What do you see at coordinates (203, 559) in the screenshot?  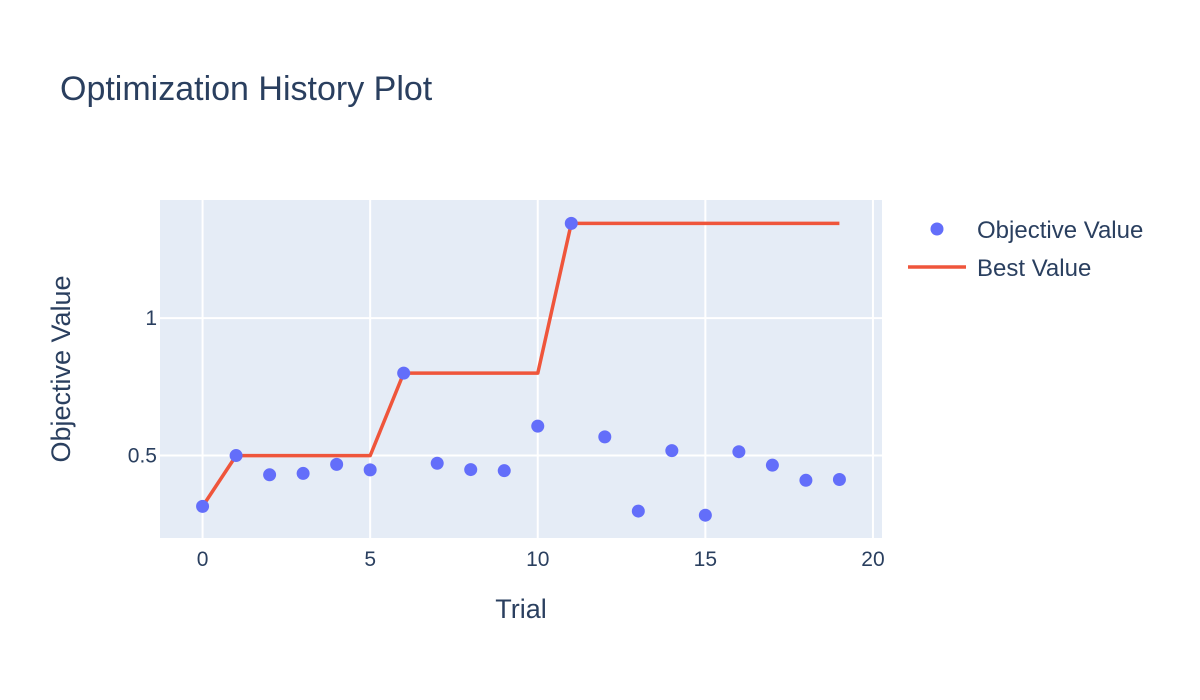 I see `x-tick-label: 0` at bounding box center [203, 559].